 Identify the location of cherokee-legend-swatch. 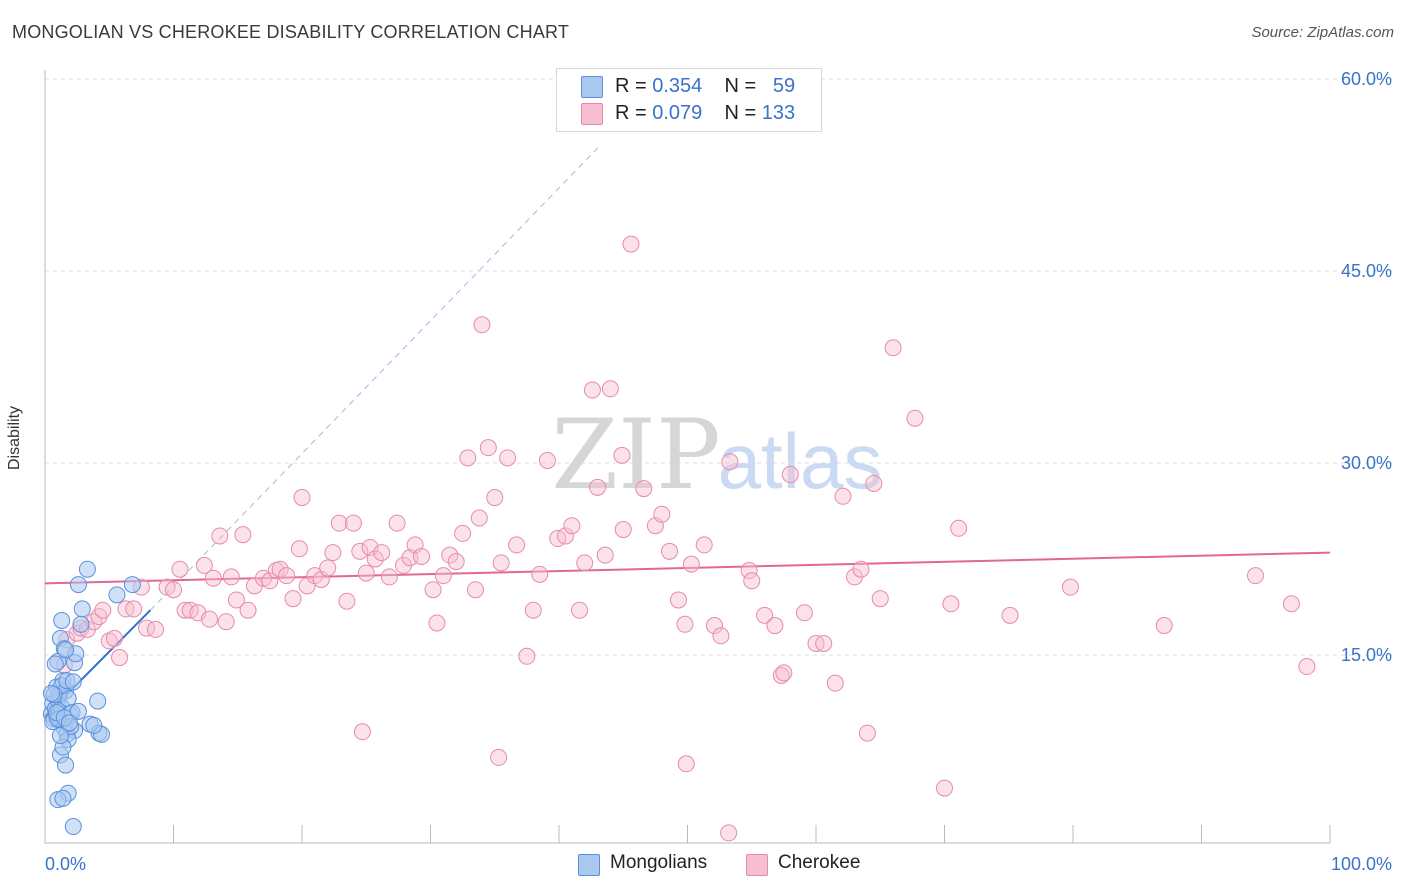
(757, 865).